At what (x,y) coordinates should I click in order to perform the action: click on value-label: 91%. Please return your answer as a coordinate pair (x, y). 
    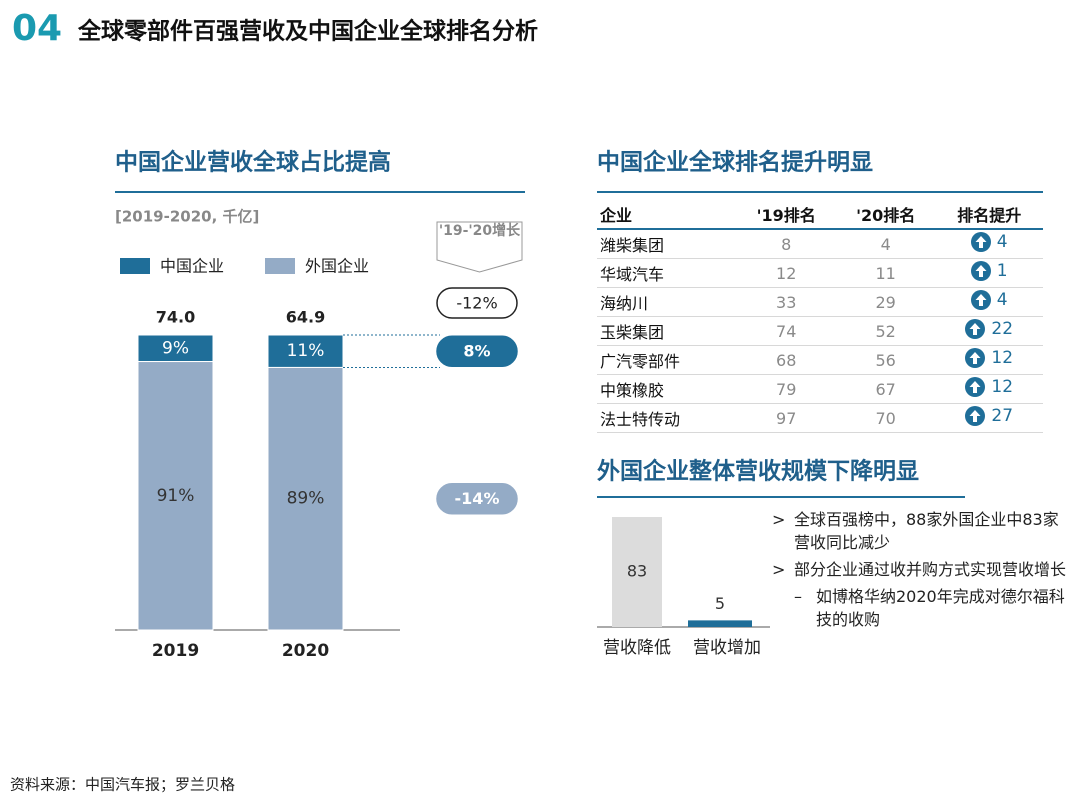
    Looking at the image, I should click on (176, 496).